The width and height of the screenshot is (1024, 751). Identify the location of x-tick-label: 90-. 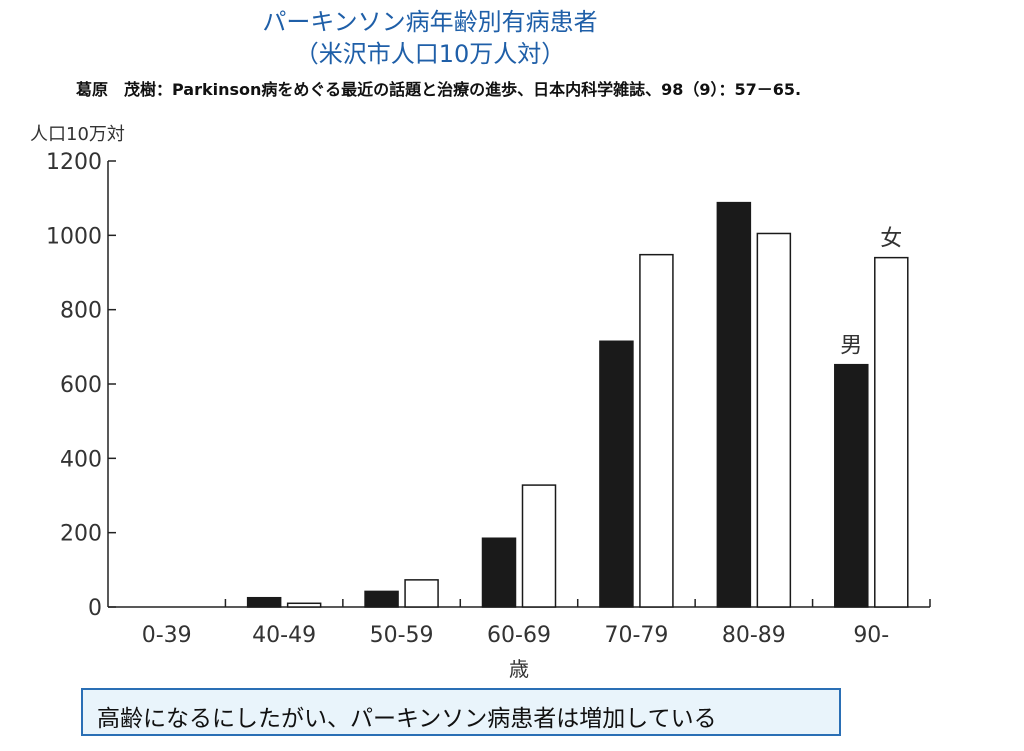
(871, 635).